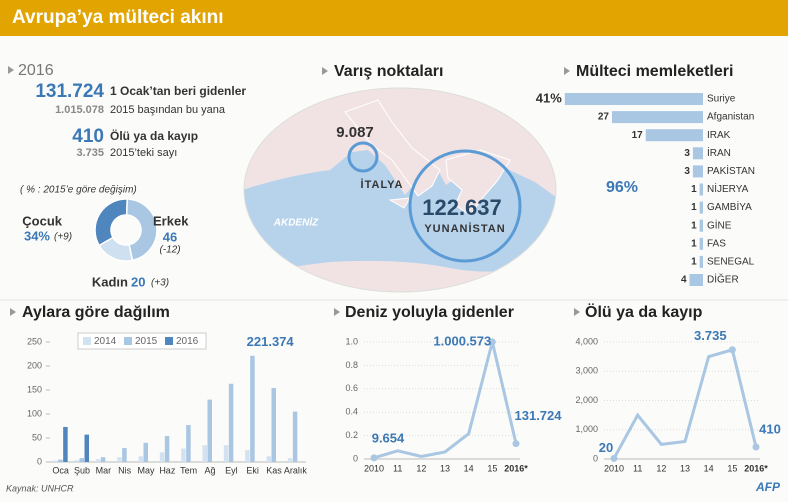  I want to click on value-label: 20, so click(606, 447).